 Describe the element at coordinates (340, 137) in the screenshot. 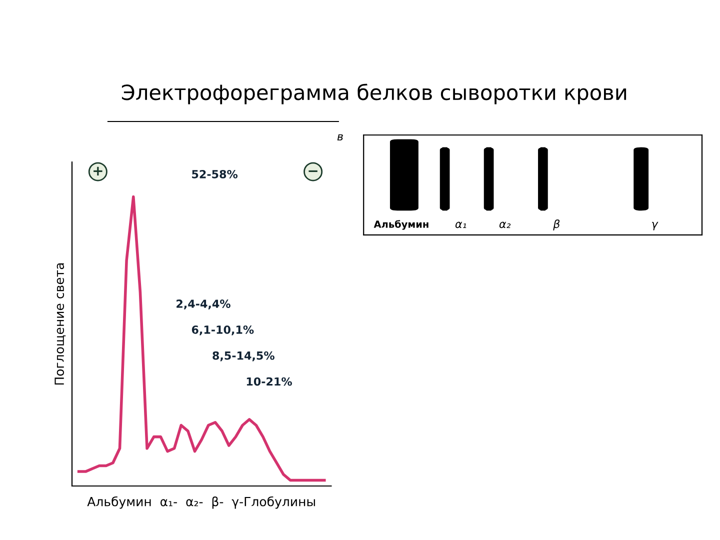

I see `text: в` at that location.